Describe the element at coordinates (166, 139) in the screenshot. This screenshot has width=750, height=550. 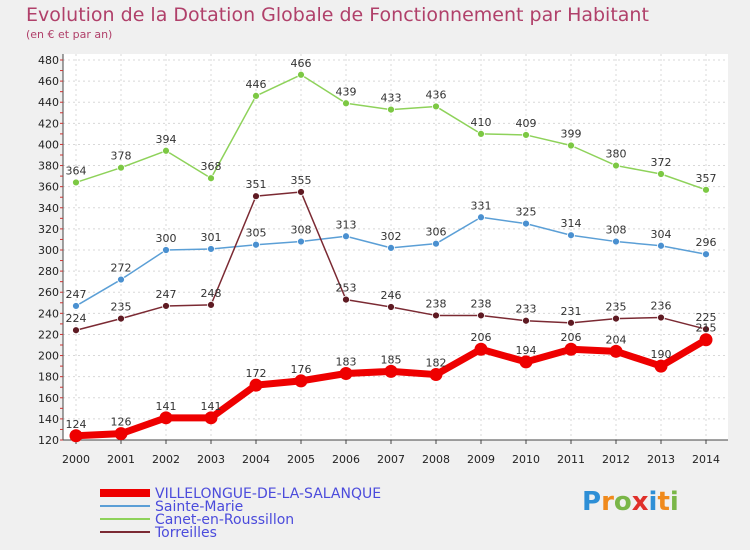
I see `data-label-canet-en-roussillon: 394` at that location.